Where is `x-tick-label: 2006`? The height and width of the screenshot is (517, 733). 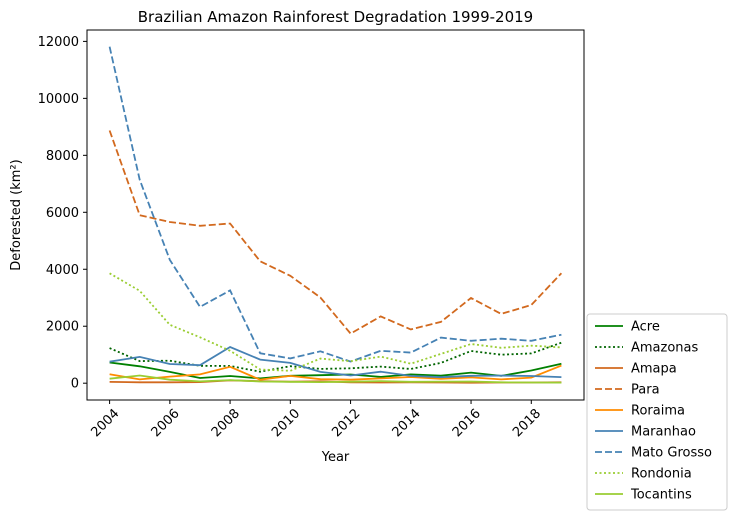 x-tick-label: 2006 is located at coordinates (166, 423).